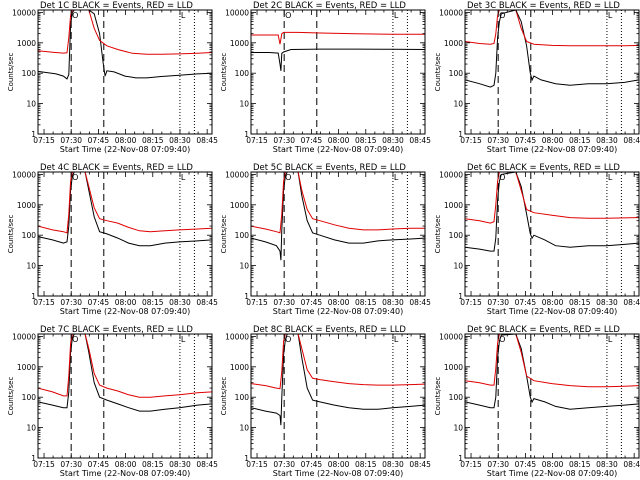 Image resolution: width=640 pixels, height=480 pixels. I want to click on plot-title: Det 3C BLACK = Events, RED = LLD, so click(543, 6).